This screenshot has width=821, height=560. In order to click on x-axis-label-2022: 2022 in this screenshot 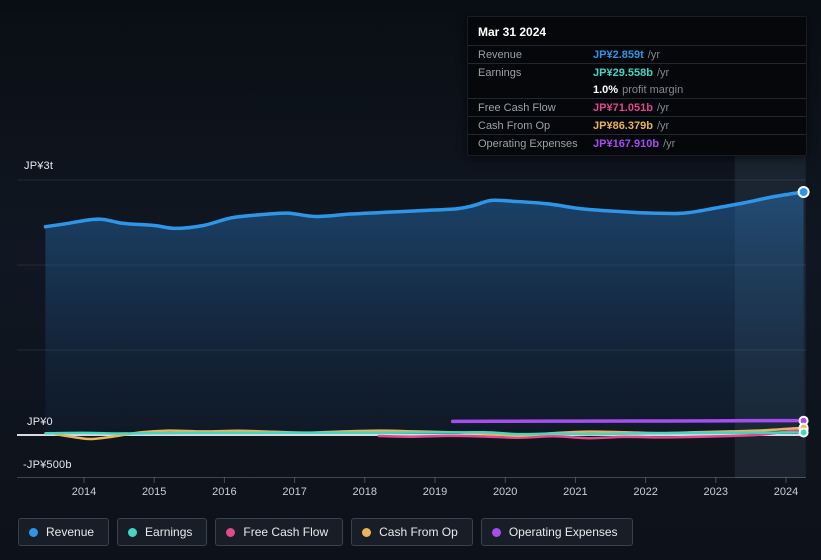, I will do `click(645, 492)`.